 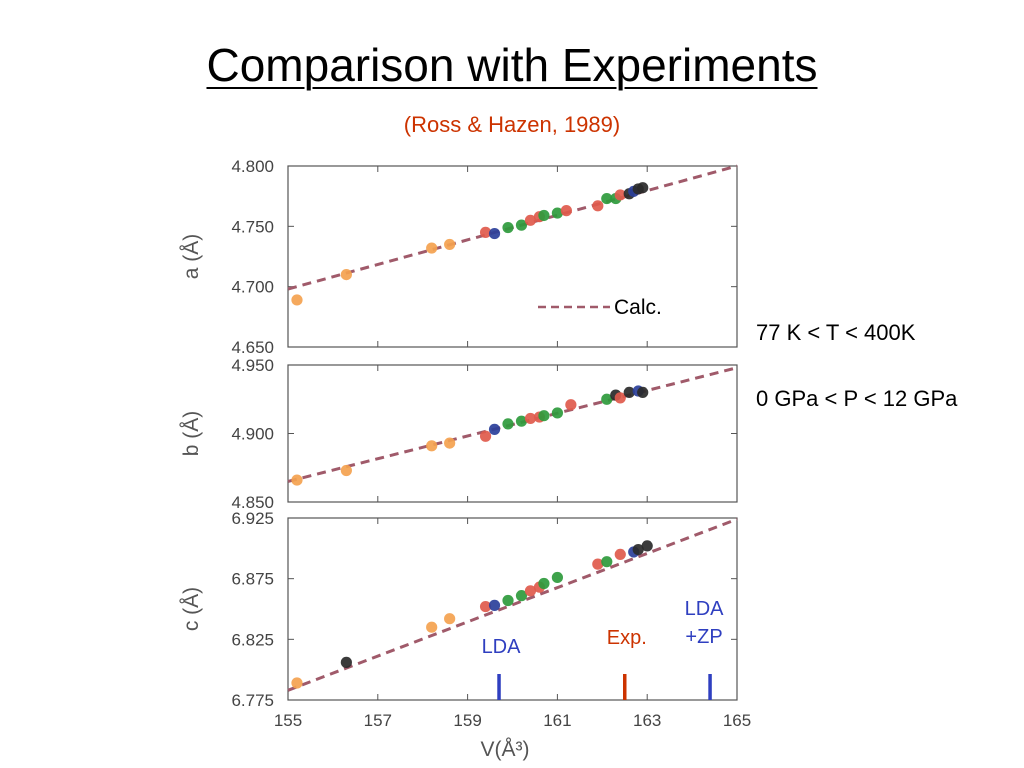 What do you see at coordinates (737, 720) in the screenshot?
I see `x-tick-label: 165` at bounding box center [737, 720].